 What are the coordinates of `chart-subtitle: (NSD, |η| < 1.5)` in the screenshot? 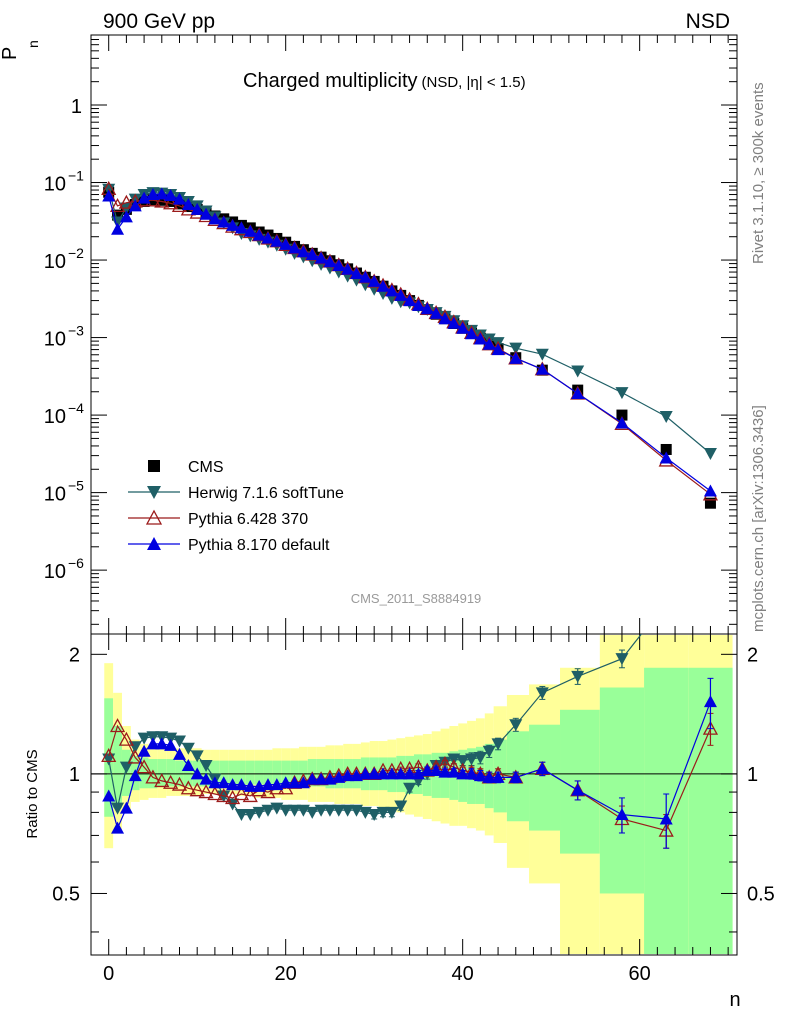 It's located at (474, 82).